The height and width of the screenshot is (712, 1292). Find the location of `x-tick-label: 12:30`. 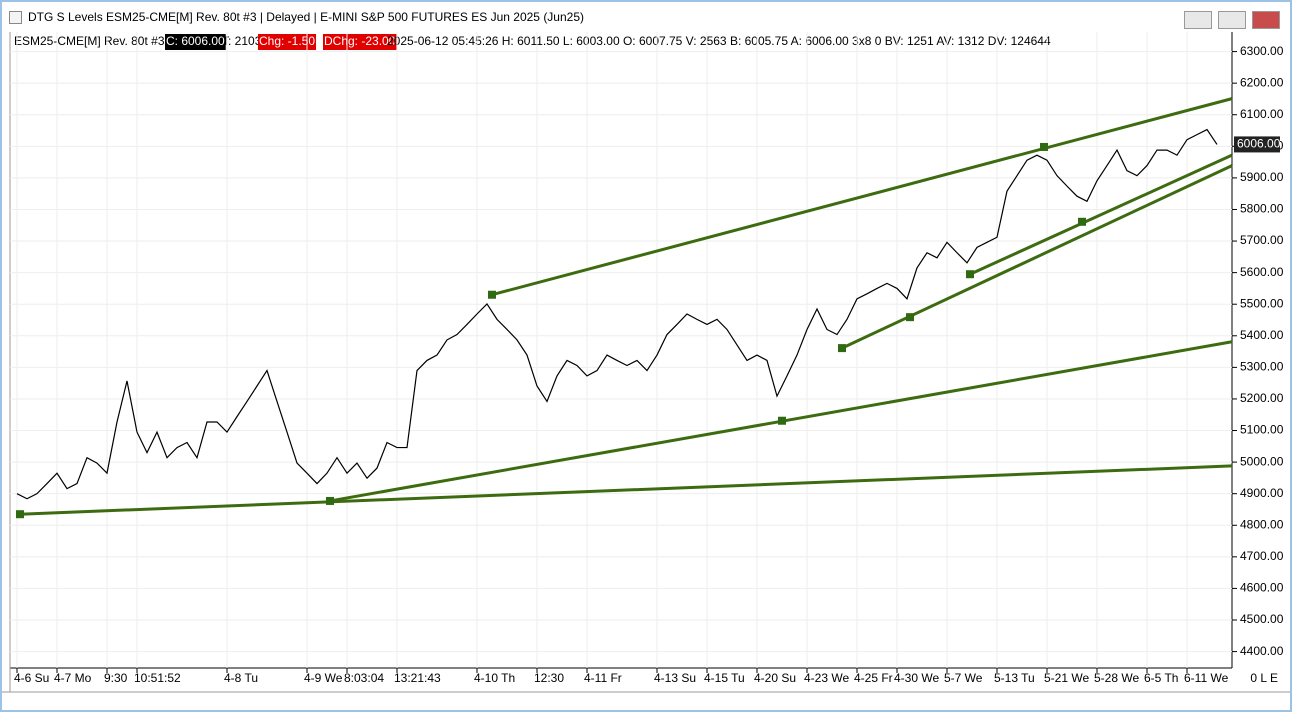

x-tick-label: 12:30 is located at coordinates (549, 678).